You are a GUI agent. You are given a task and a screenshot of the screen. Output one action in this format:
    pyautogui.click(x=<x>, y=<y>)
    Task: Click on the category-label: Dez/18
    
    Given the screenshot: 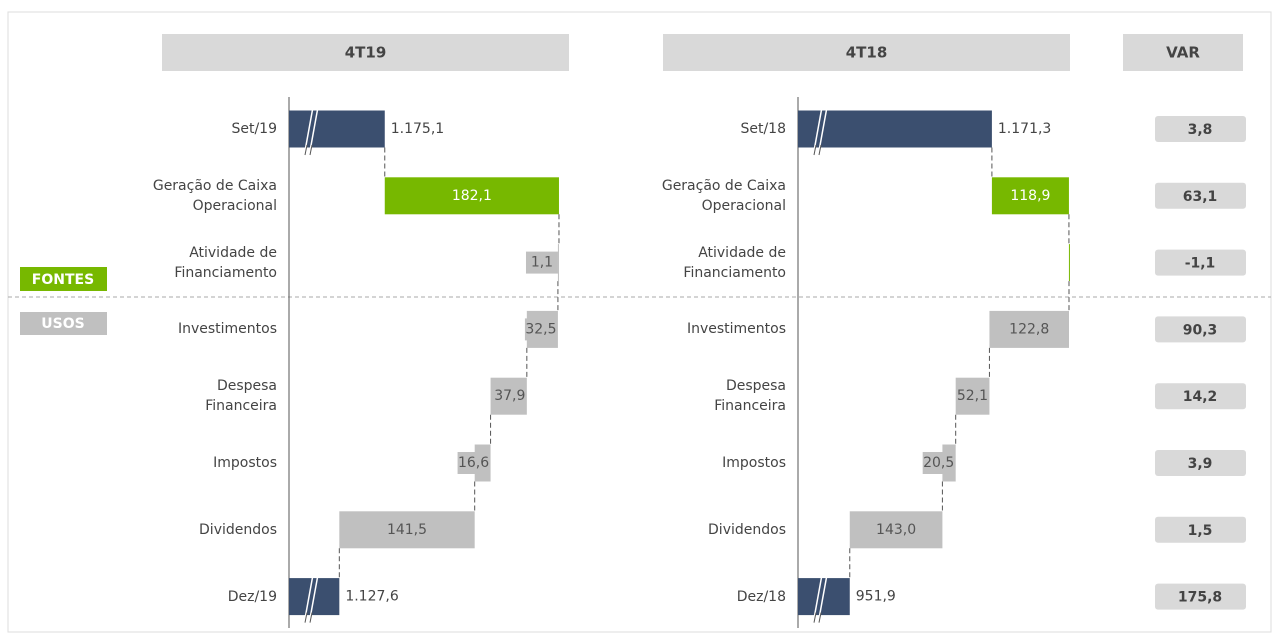 What is the action you would take?
    pyautogui.click(x=761, y=596)
    